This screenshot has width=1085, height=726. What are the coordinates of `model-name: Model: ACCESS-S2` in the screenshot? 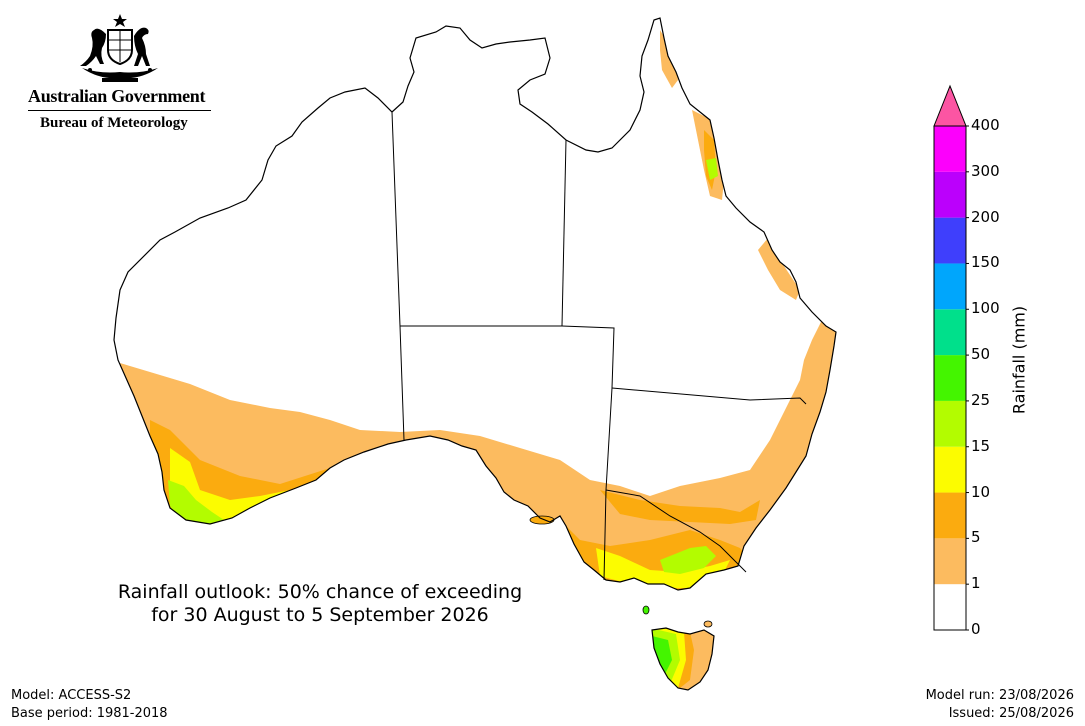 It's located at (71, 695).